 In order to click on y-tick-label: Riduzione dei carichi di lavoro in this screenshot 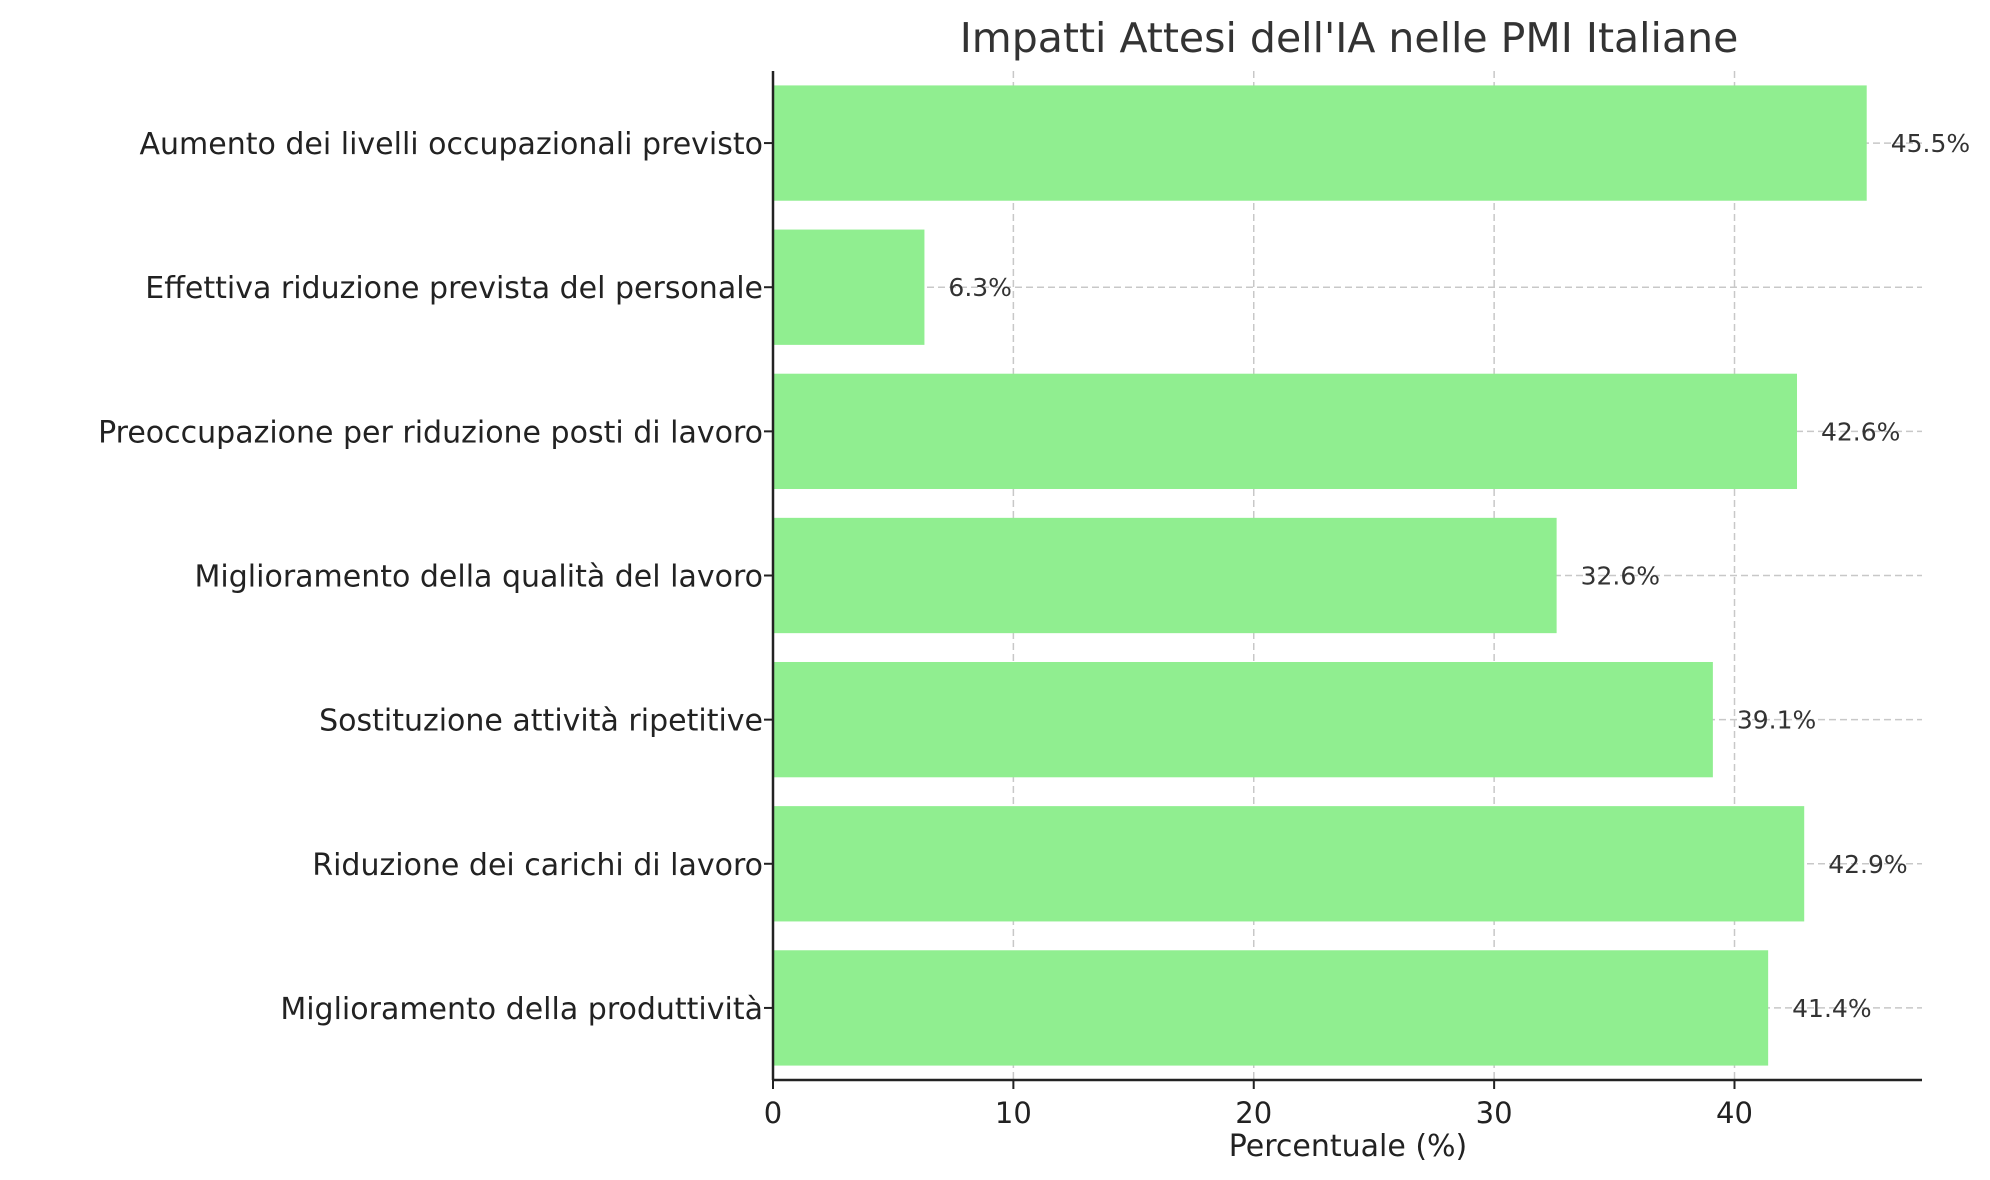, I will do `click(537, 865)`.